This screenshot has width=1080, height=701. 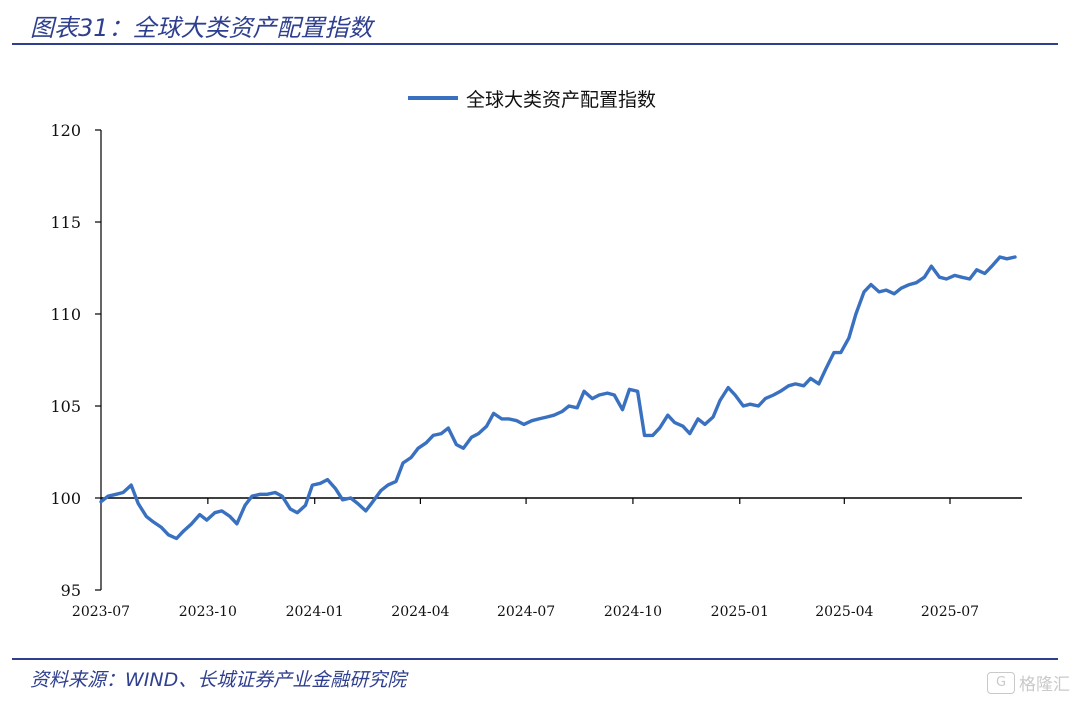 I want to click on x-tick-label: 2025-01, so click(x=740, y=612).